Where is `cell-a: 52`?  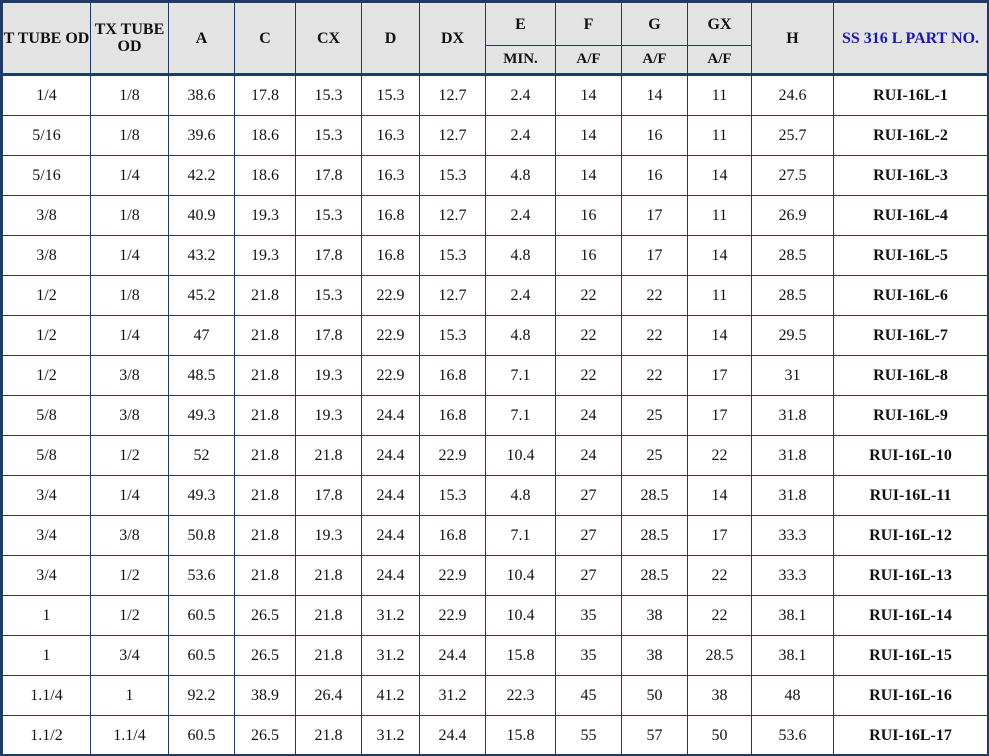 cell-a: 52 is located at coordinates (201, 455).